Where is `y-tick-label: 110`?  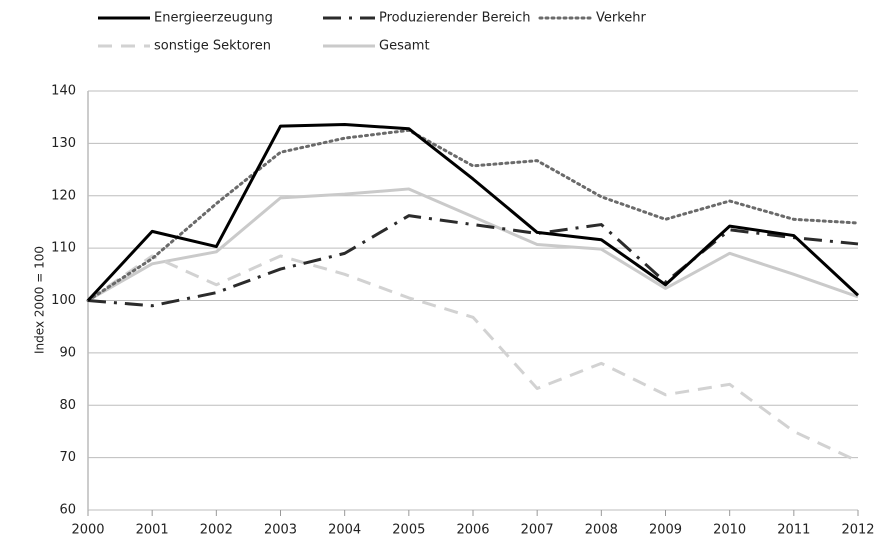 y-tick-label: 110 is located at coordinates (63, 248).